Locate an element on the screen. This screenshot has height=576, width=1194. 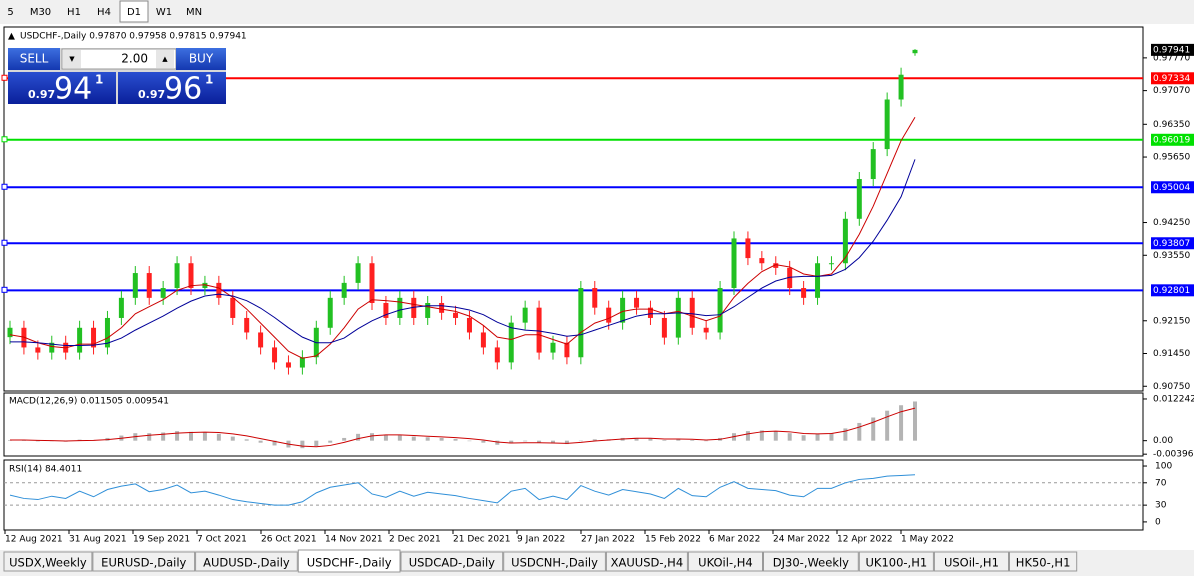
tab-label: EURUSD-,Daily is located at coordinates (143, 563).